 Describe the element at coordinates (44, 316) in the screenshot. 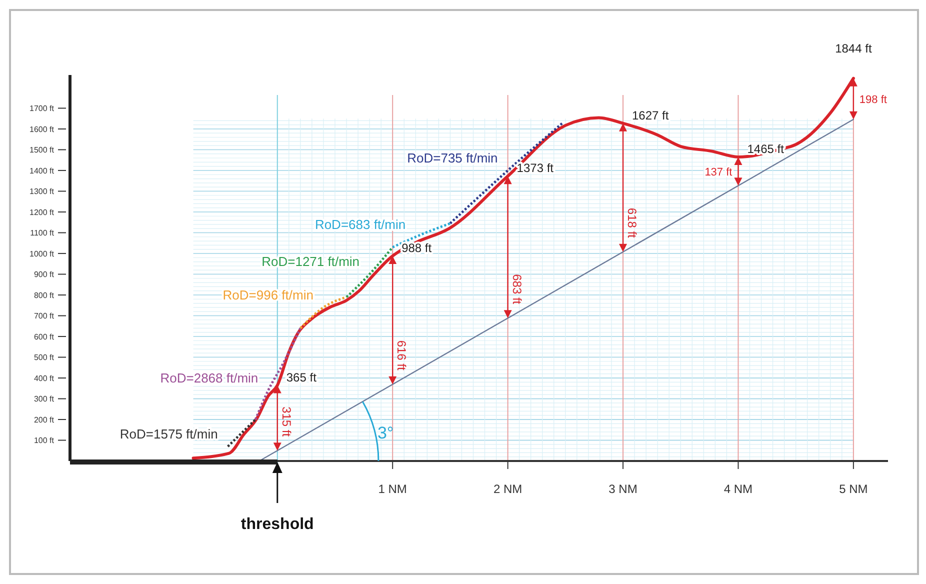

I see `y-tick-label: 700 ft` at that location.